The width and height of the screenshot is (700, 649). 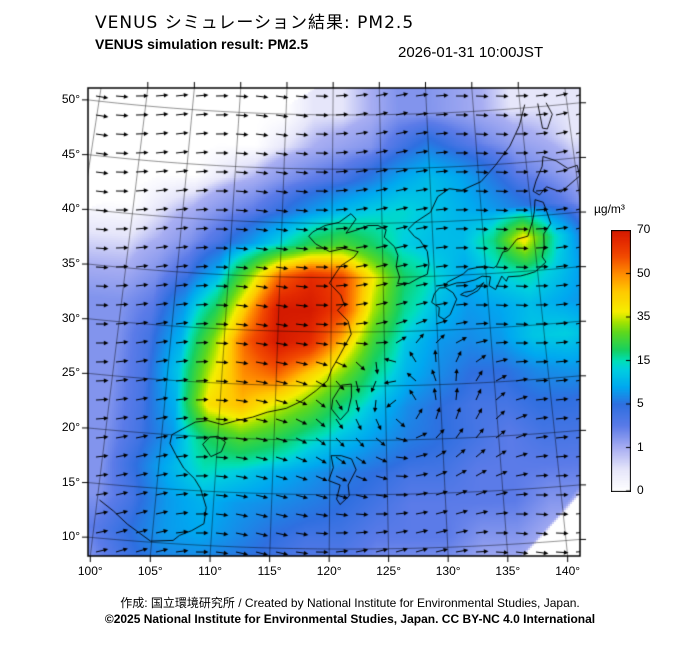 What do you see at coordinates (621, 361) in the screenshot?
I see `colorbar` at bounding box center [621, 361].